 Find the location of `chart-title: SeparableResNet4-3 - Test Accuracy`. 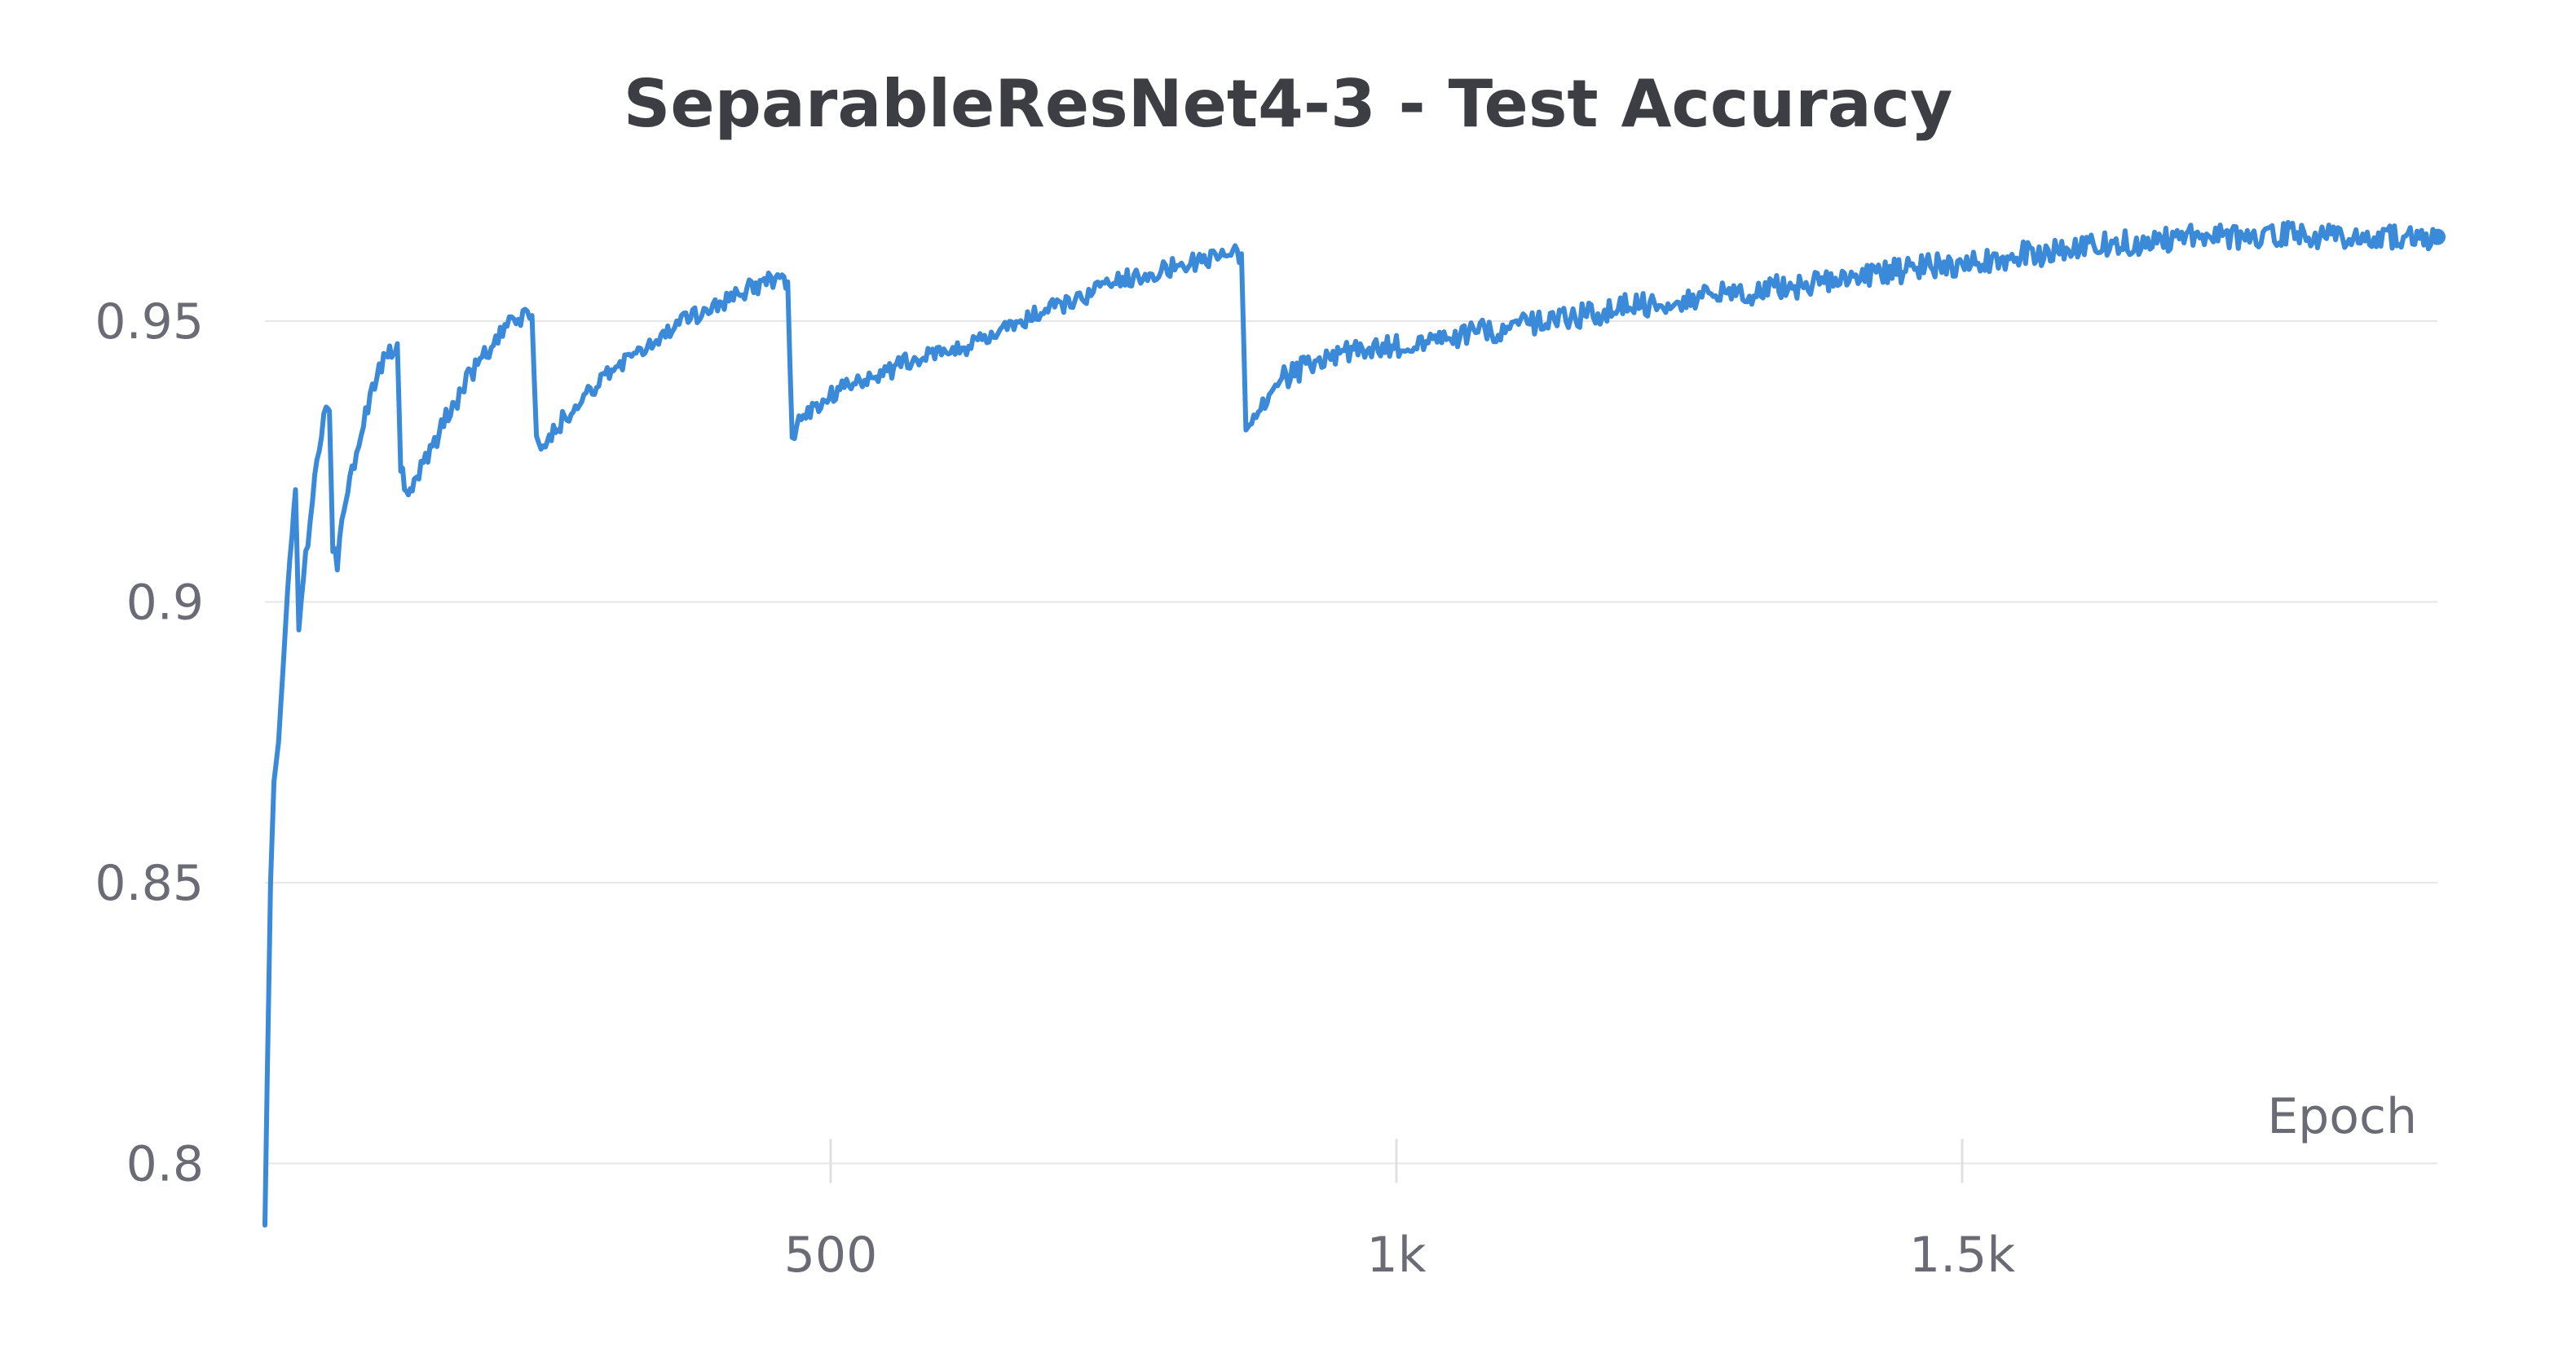

chart-title: SeparableResNet4-3 - Test Accuracy is located at coordinates (1288, 104).